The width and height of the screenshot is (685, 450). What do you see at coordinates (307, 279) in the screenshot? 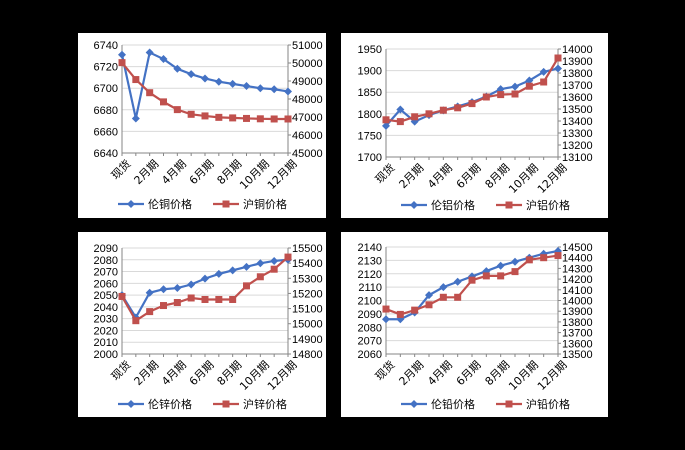
I see `y2-tick-label: 15300` at bounding box center [307, 279].